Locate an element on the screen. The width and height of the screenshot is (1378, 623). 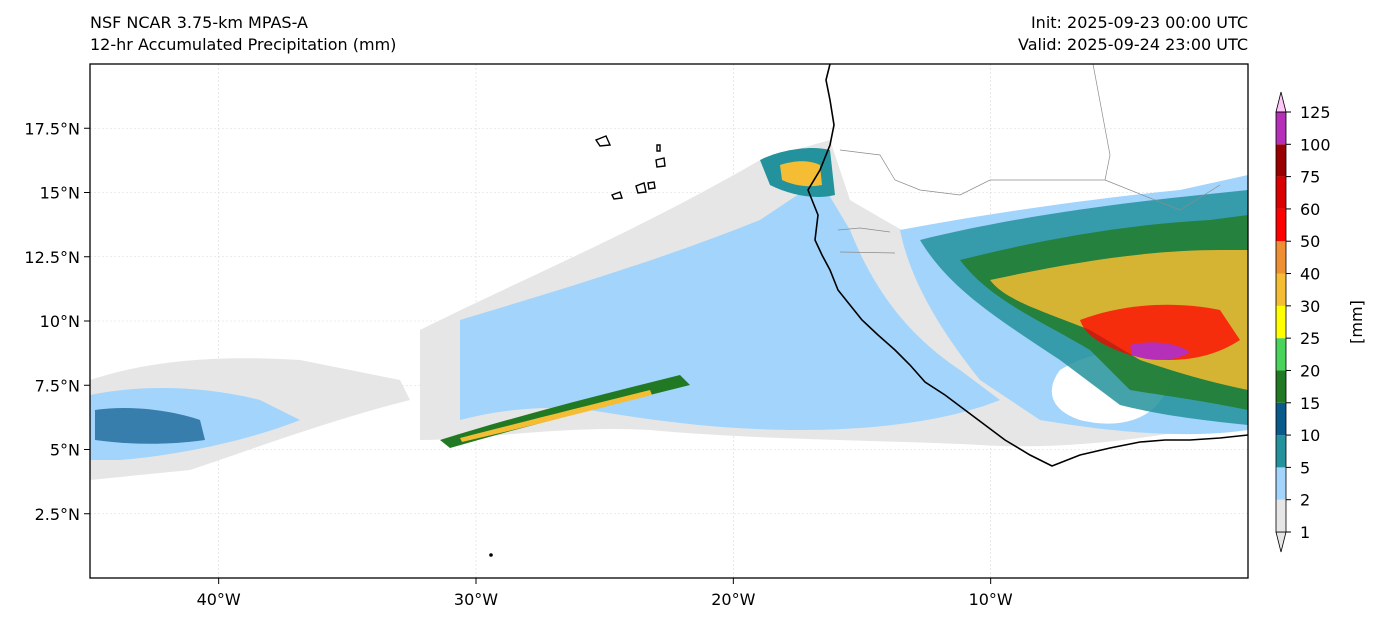
precip-west-blotch is located at coordinates (150, 426).